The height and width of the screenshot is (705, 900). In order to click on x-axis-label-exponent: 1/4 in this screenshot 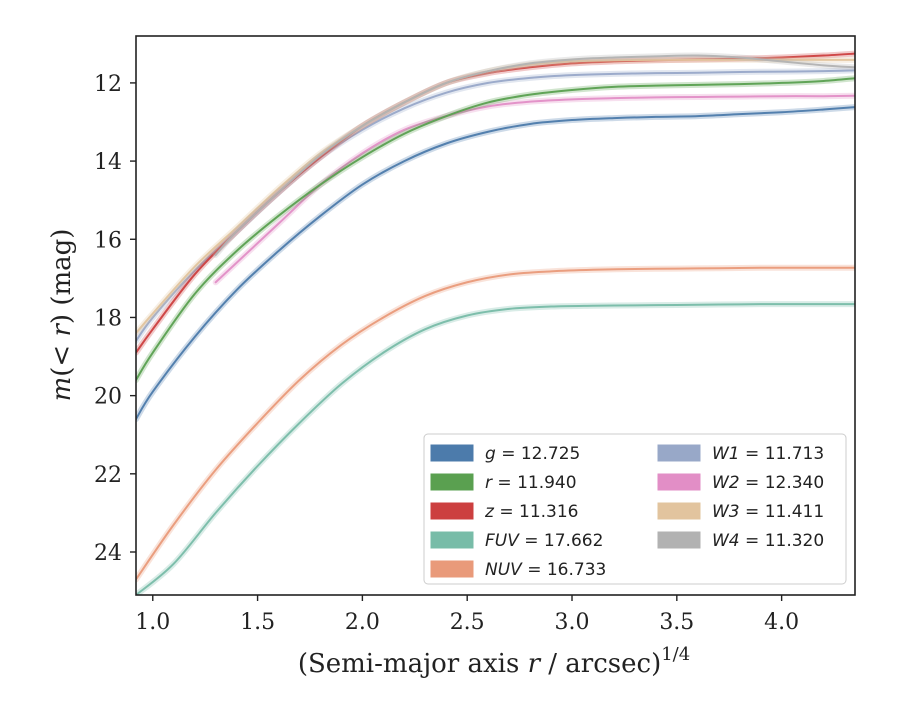, I will do `click(675, 654)`.